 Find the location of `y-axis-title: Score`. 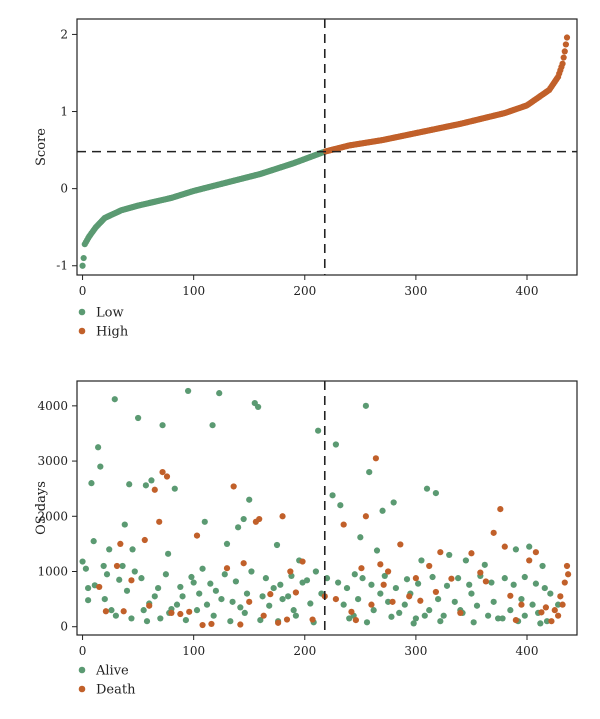

y-axis-title: Score is located at coordinates (41, 147).